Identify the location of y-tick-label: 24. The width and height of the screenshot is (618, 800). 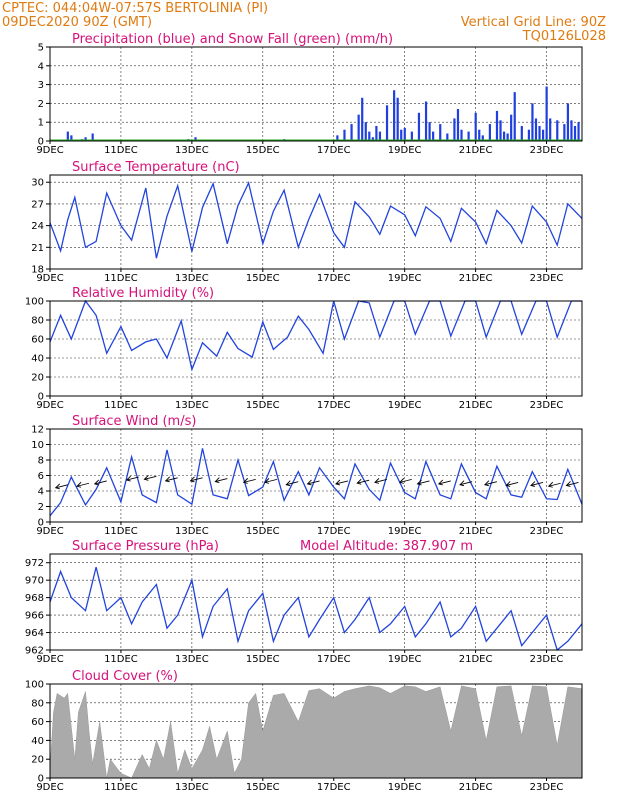
(37, 226).